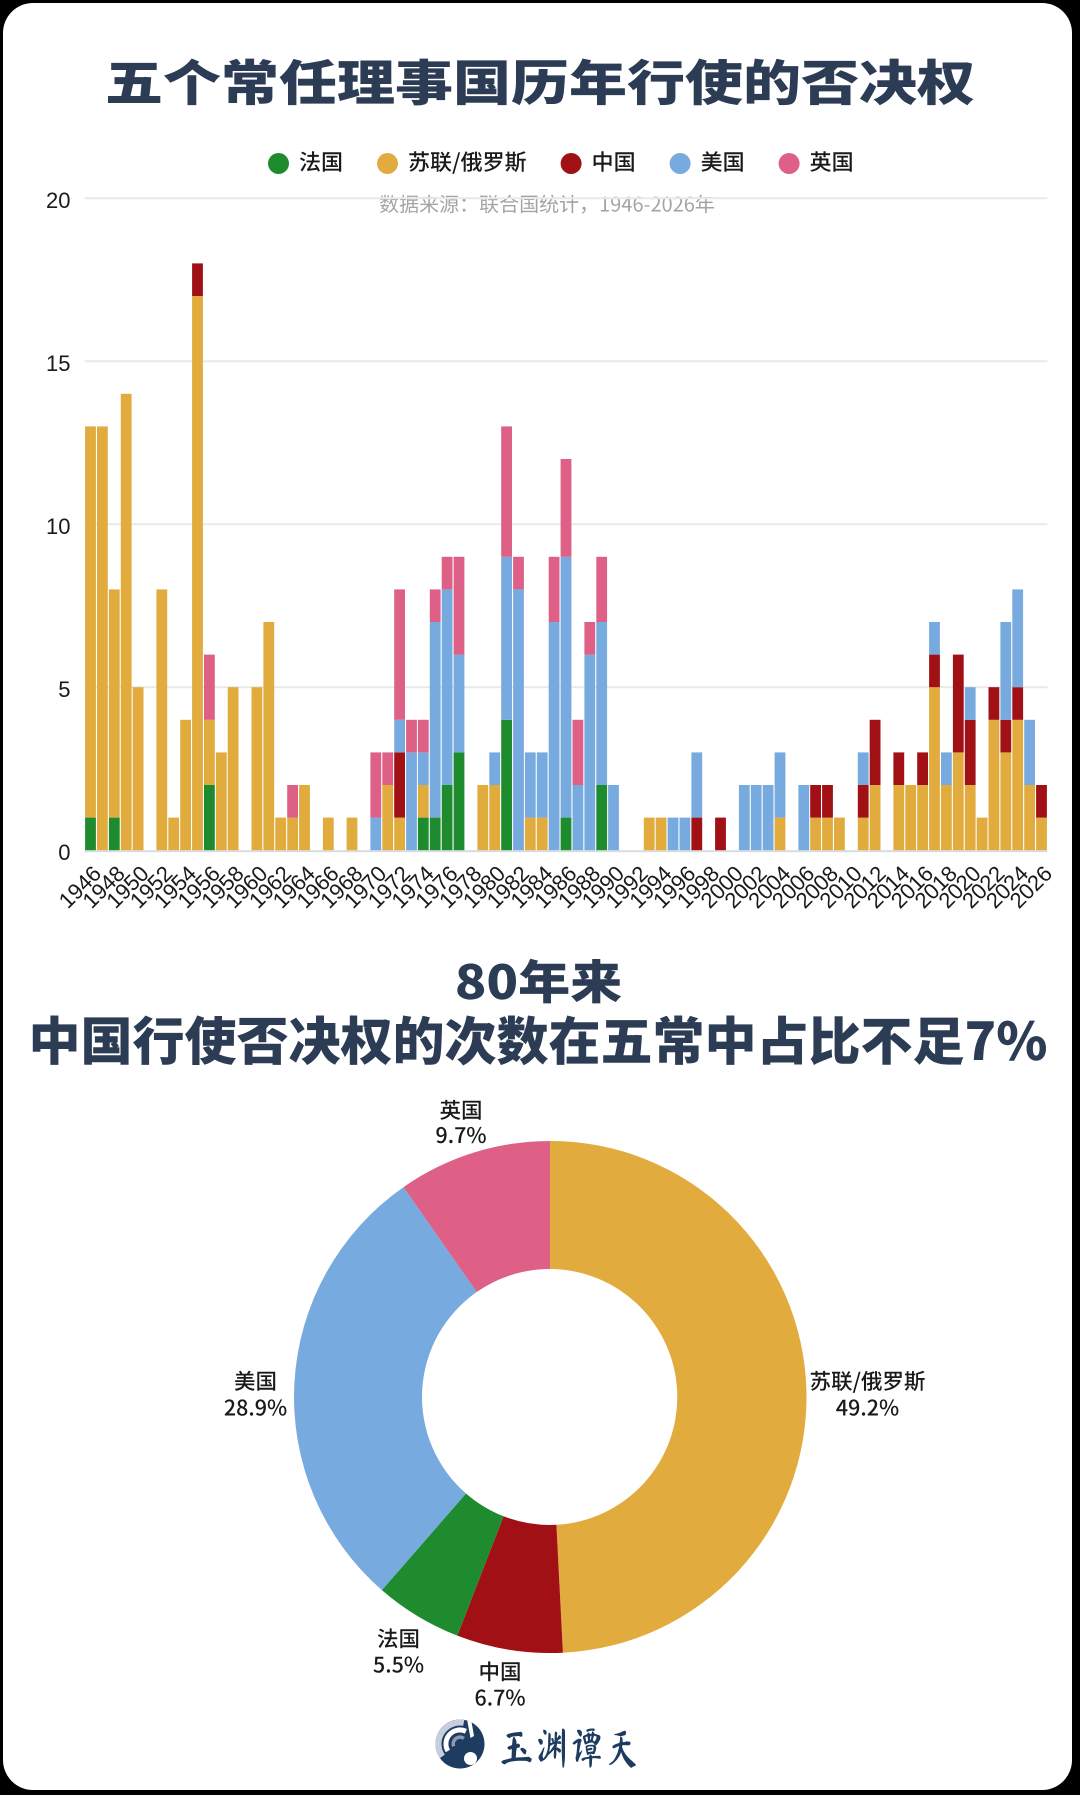 This screenshot has height=1795, width=1080. I want to click on svg-text: 0, so click(64, 852).